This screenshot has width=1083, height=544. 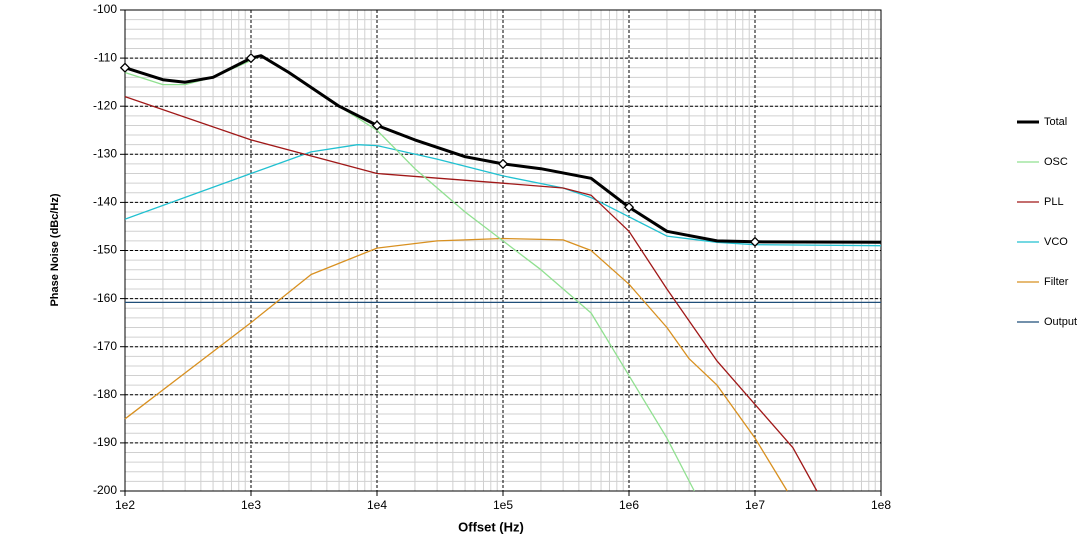 I want to click on x-tick-label: 1e3, so click(x=251, y=505).